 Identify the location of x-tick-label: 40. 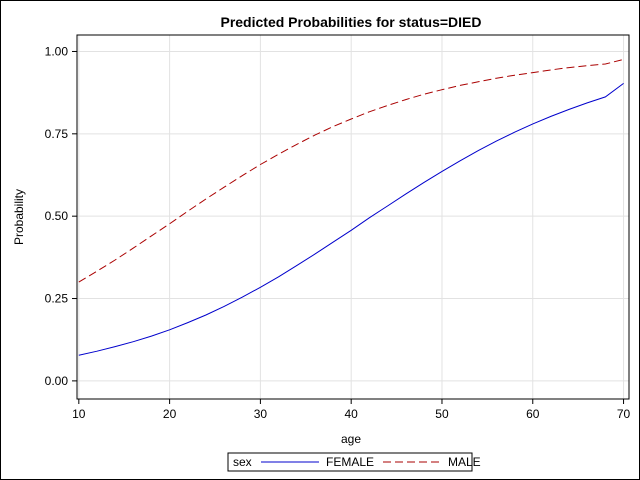
(352, 414).